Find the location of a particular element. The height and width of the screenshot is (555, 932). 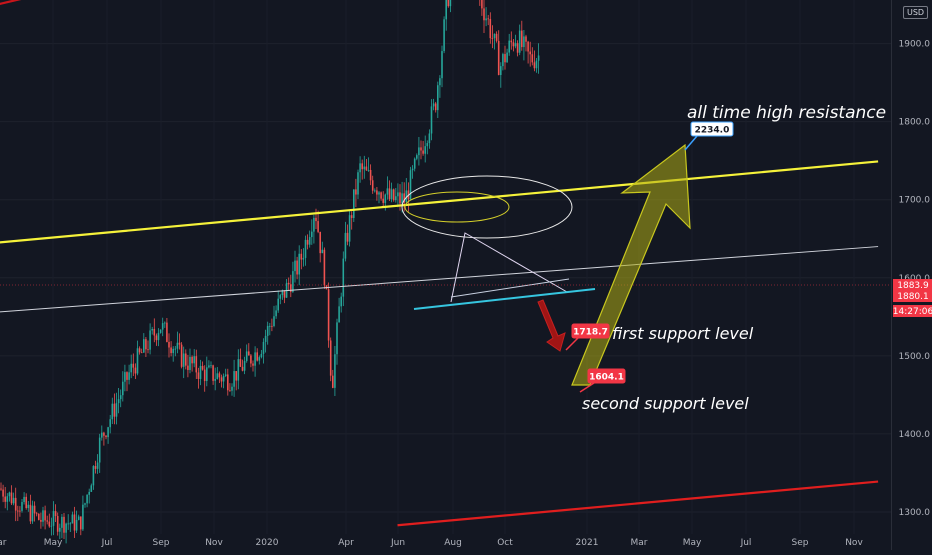

yellow-lower-channel-line is located at coordinates (439, 202).